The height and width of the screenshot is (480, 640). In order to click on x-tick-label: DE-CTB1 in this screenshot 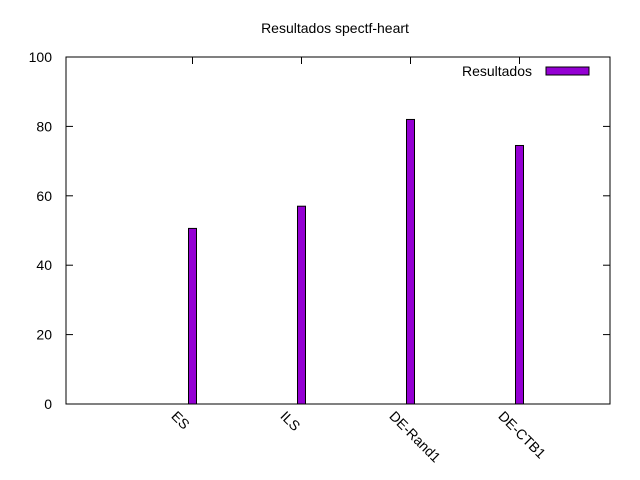, I will do `click(522, 435)`.